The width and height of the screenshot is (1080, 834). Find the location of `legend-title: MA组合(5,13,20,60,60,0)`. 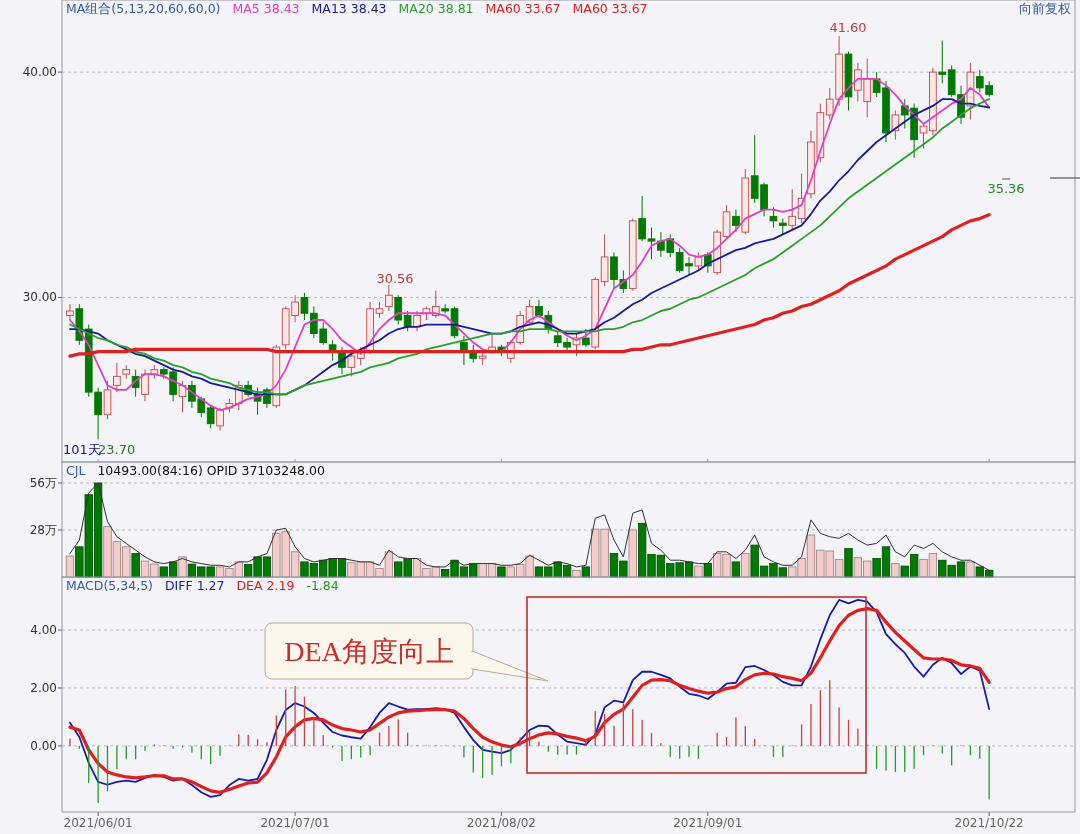

legend-title: MA组合(5,13,20,60,60,0) is located at coordinates (143, 8).